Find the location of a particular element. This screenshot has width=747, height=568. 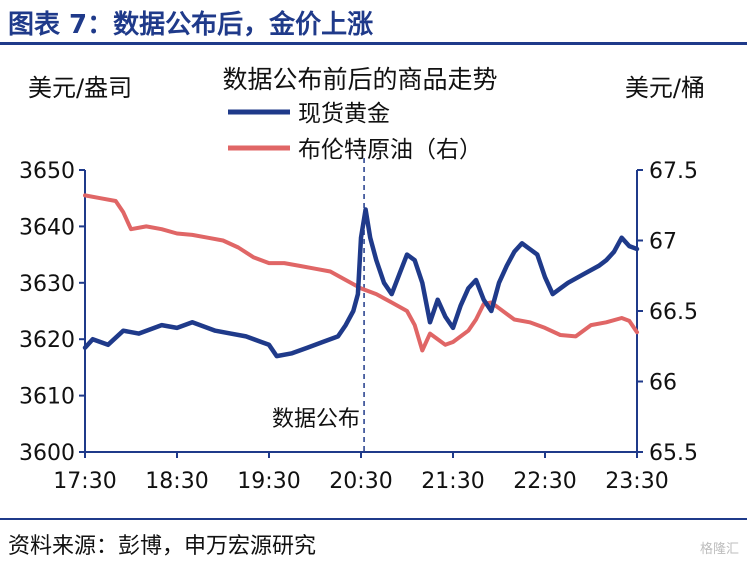

y-axis-left-label: 美元/盎司 is located at coordinates (80, 88).